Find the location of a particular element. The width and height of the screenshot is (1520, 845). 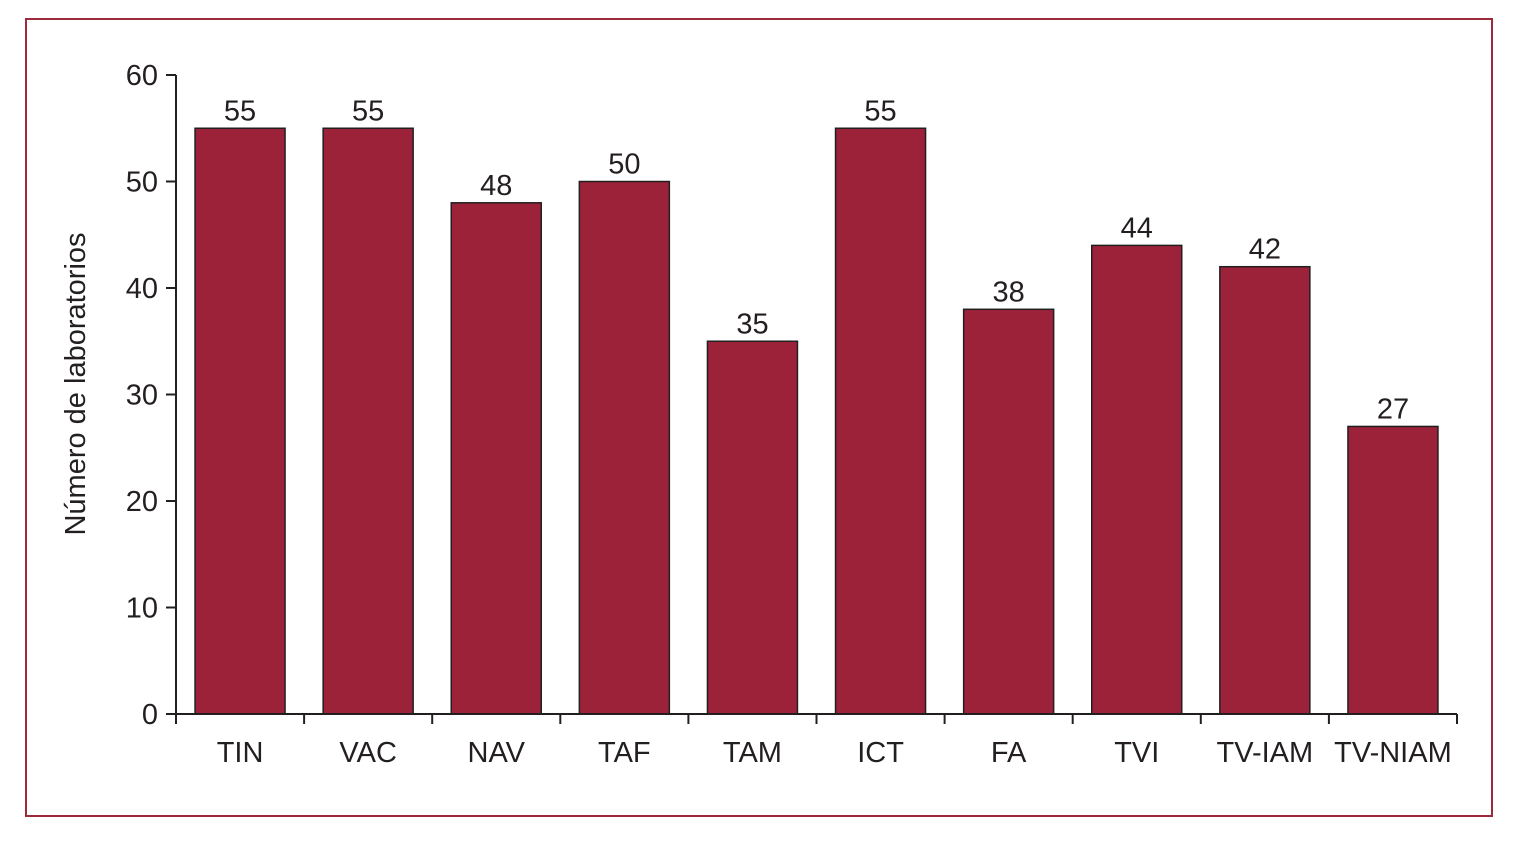

data-label-ict: 55 is located at coordinates (880, 111).